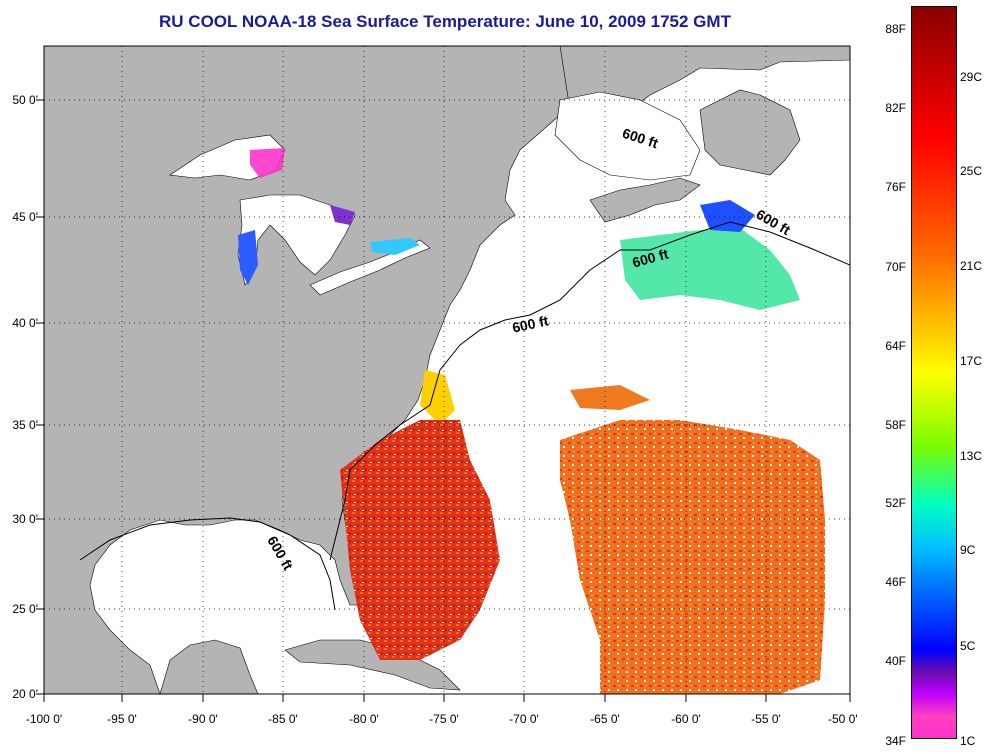  I want to click on colorbar-label-f: 40F, so click(895, 661).